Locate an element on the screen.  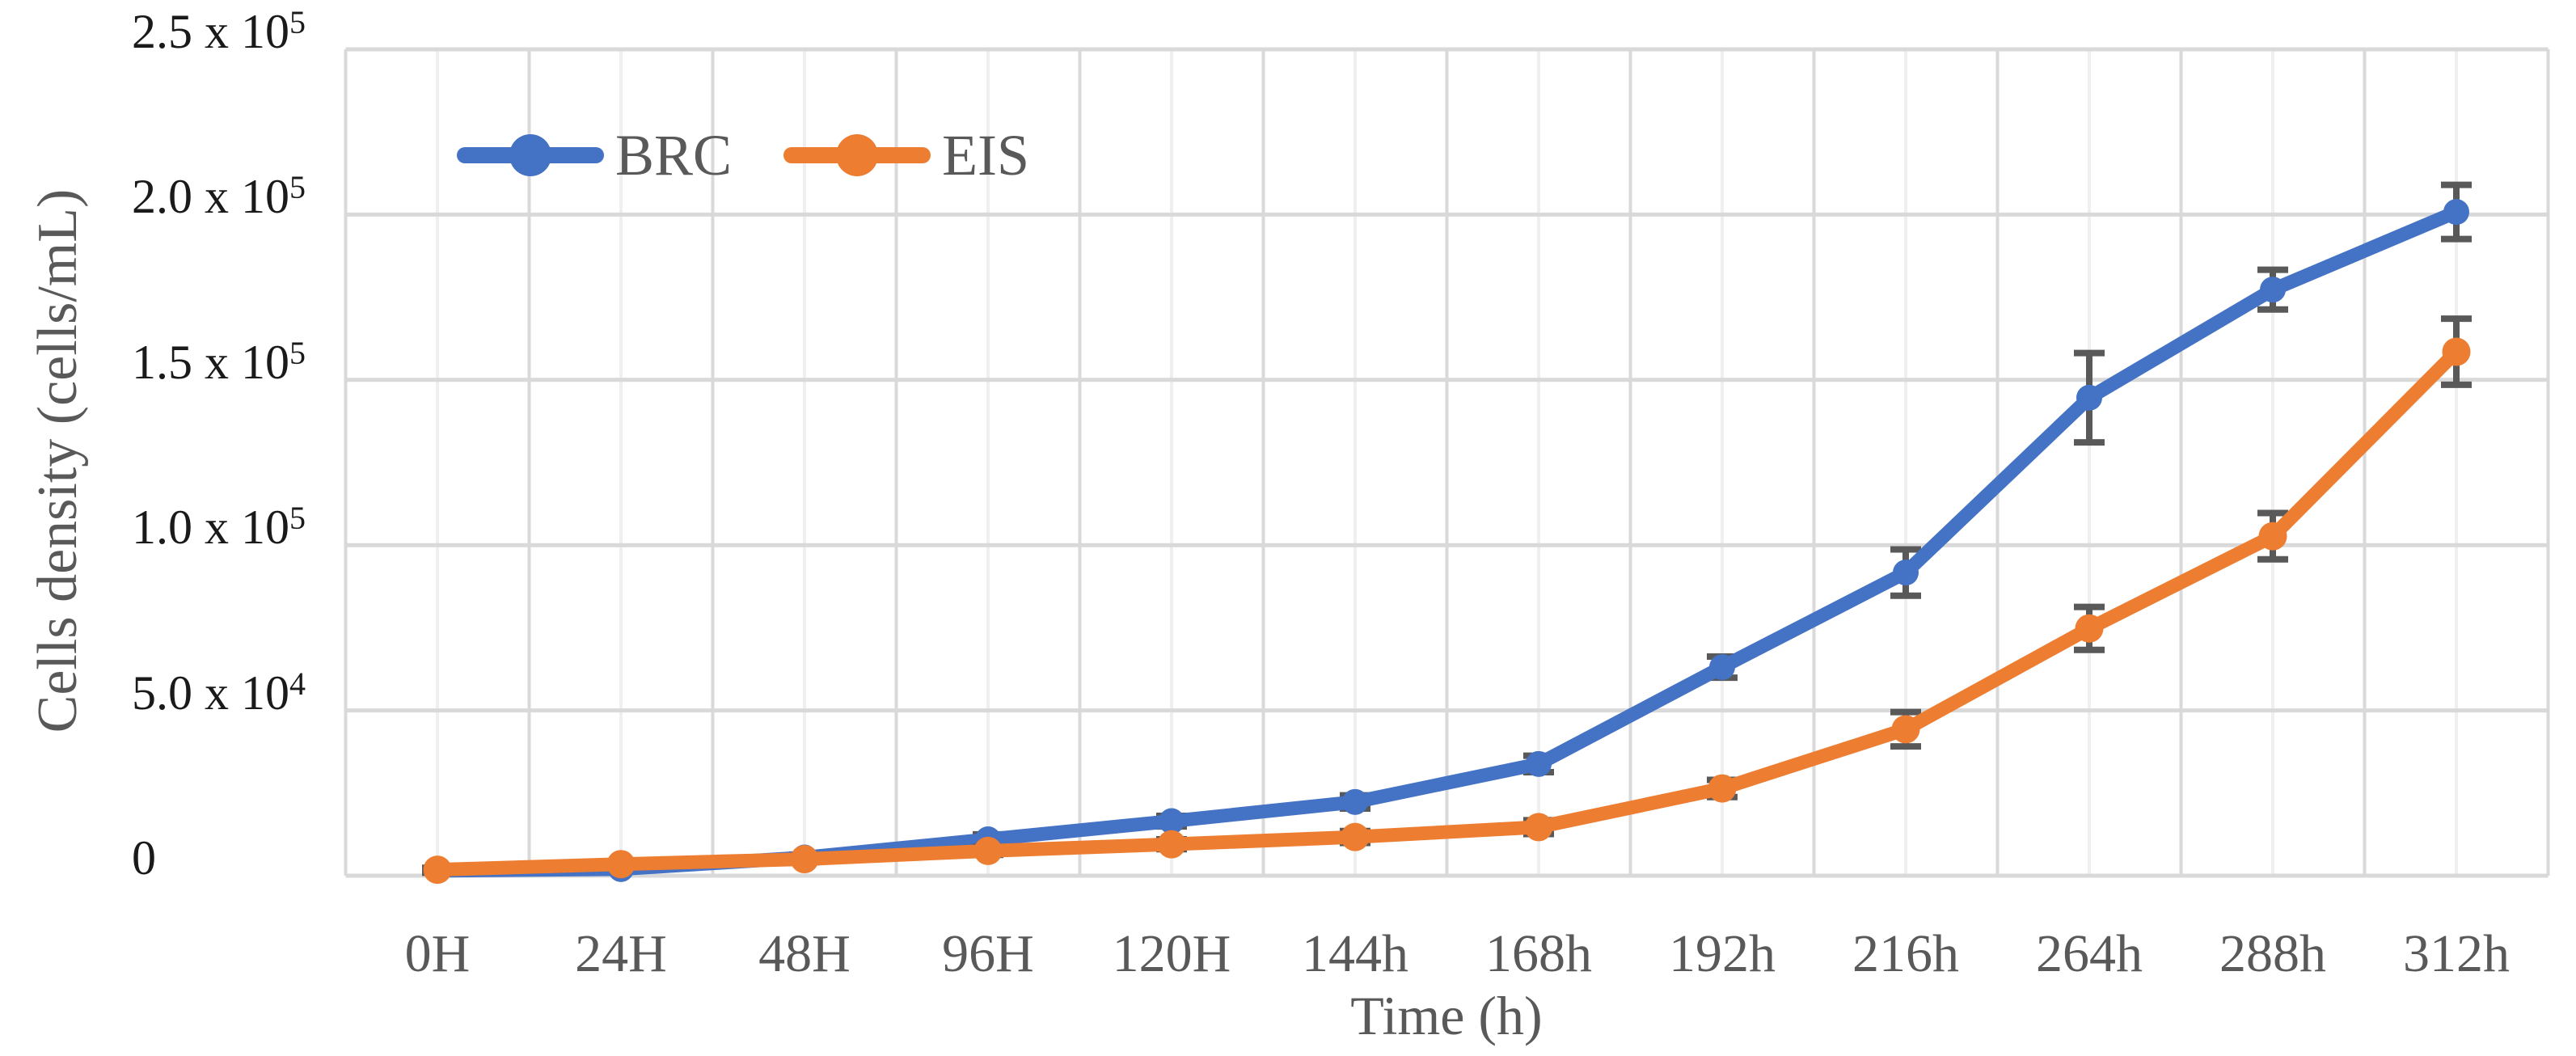
x-tick-label-144h: 144h is located at coordinates (1355, 953).